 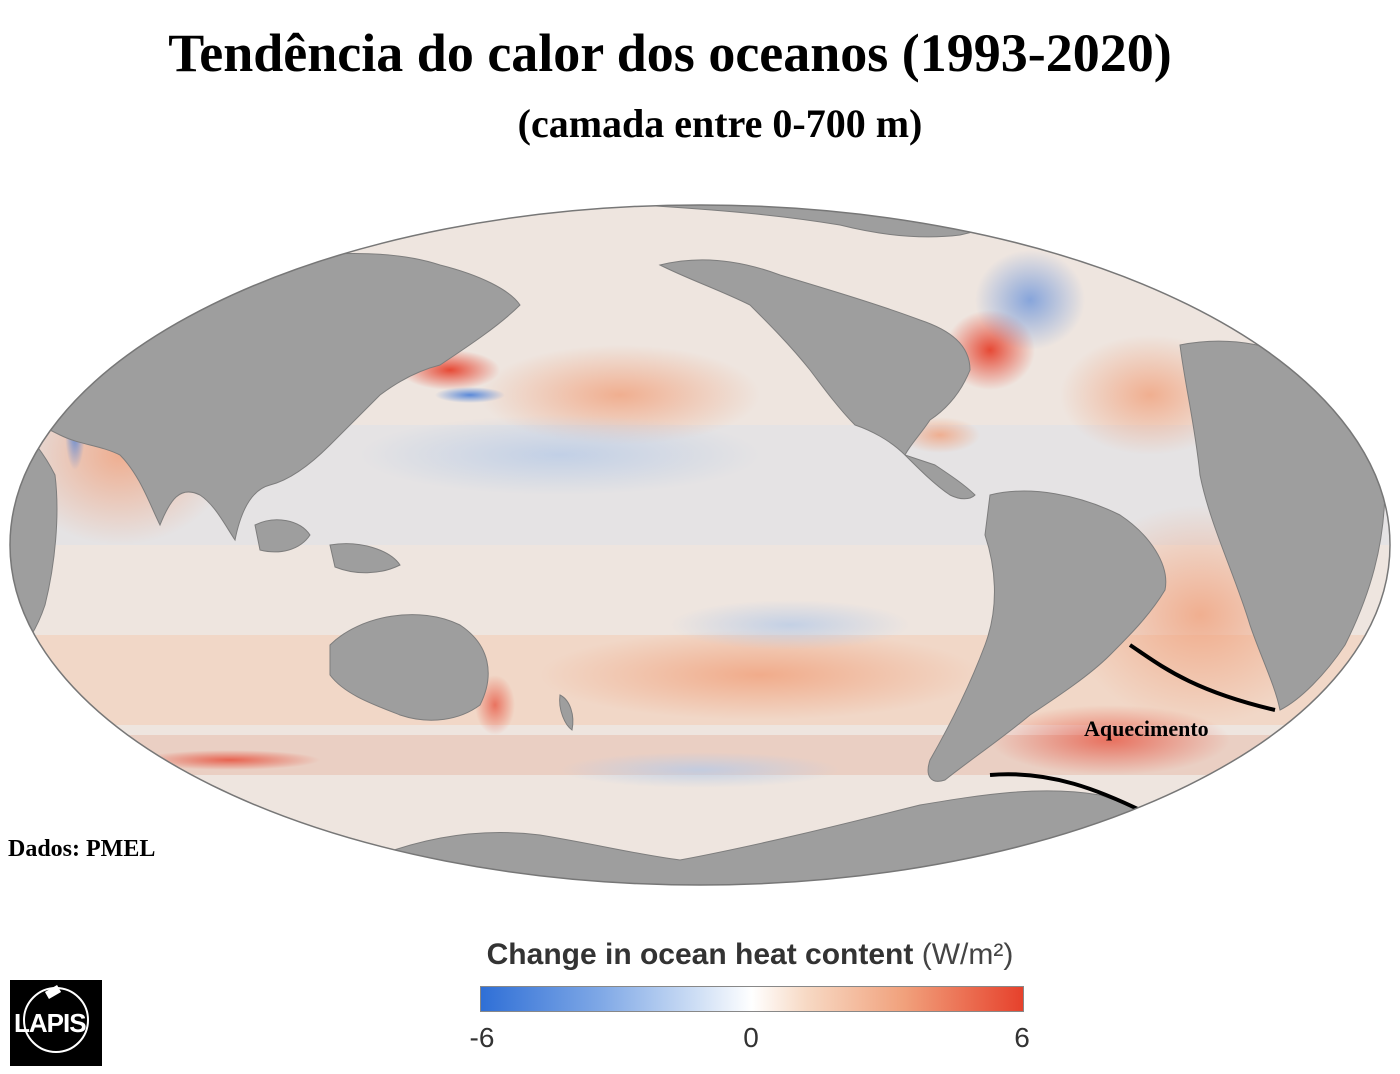 What do you see at coordinates (967, 954) in the screenshot?
I see `legend-unit: (W/m²)` at bounding box center [967, 954].